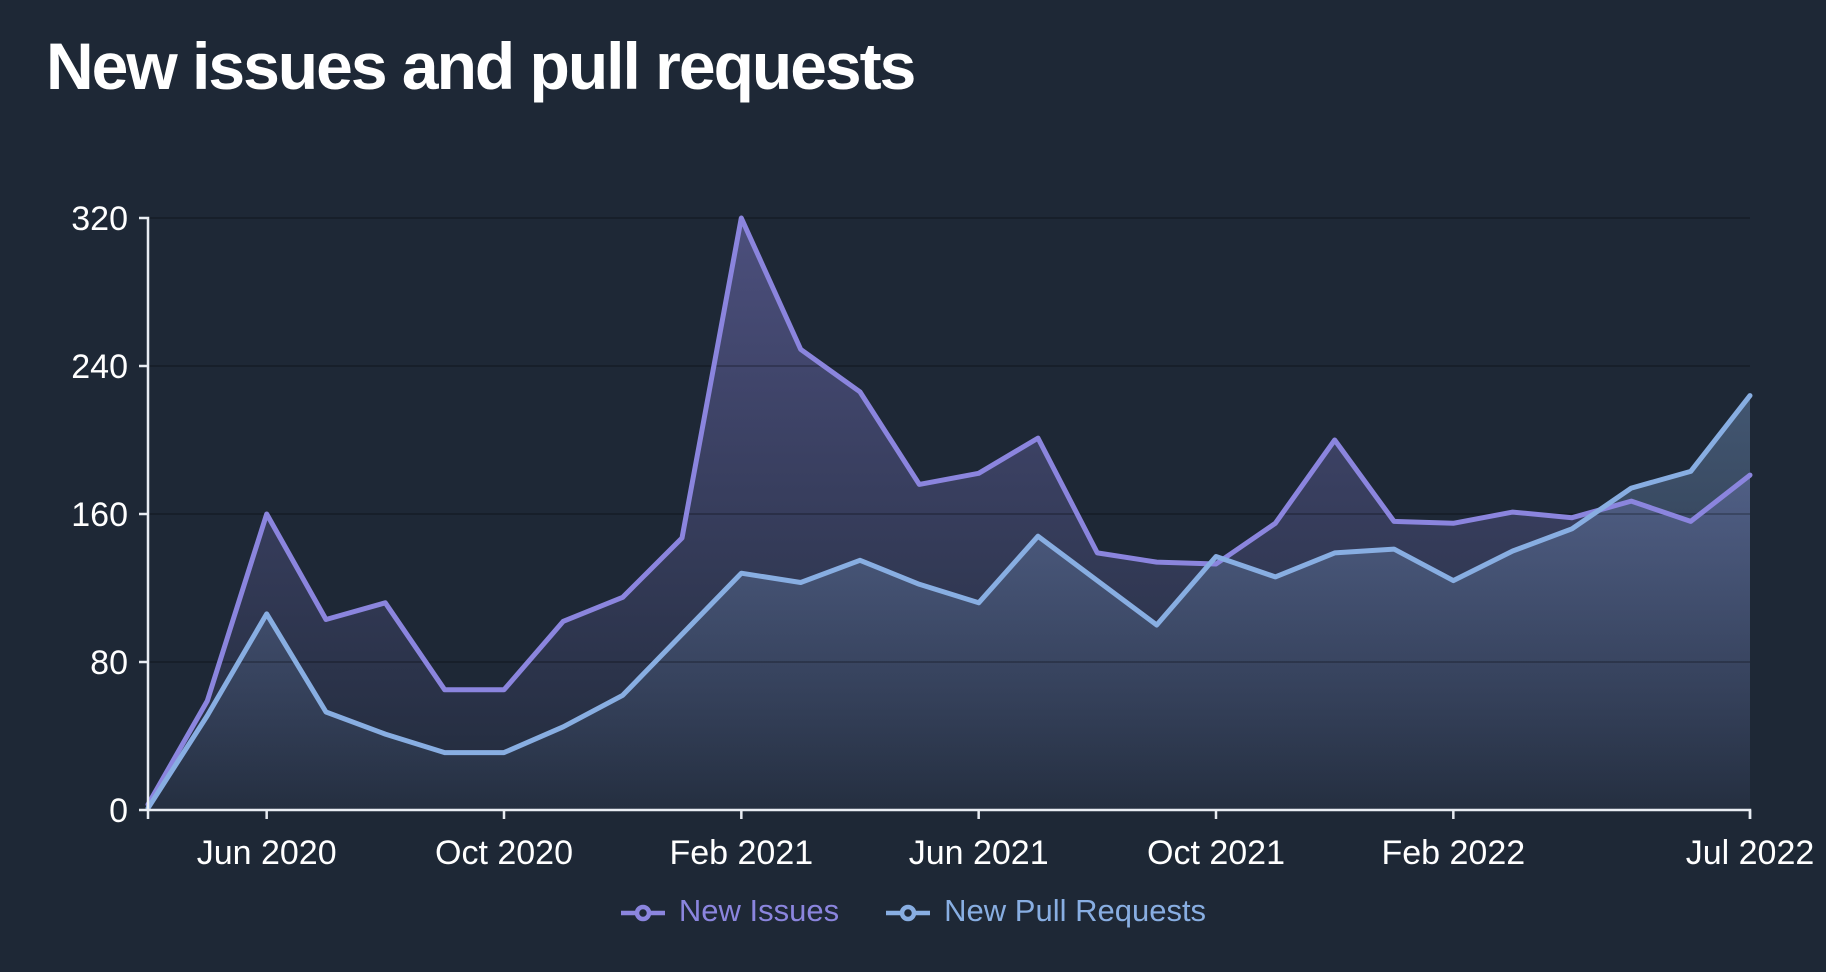 This screenshot has height=972, width=1826. What do you see at coordinates (99, 219) in the screenshot?
I see `y-axis-label-320: 320` at bounding box center [99, 219].